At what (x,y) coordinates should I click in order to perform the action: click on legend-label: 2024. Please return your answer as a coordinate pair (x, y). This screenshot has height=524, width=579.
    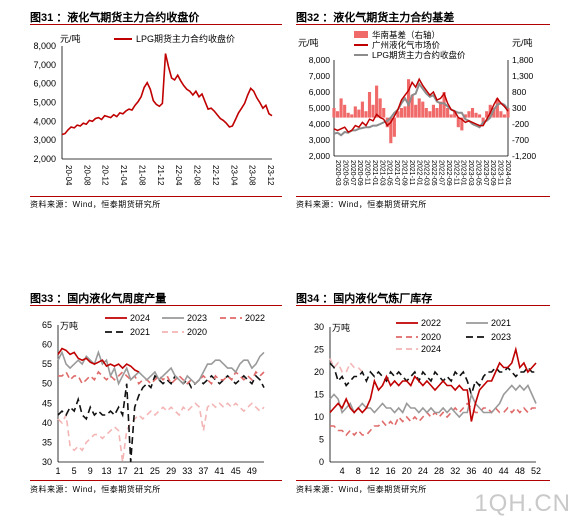
    Looking at the image, I should click on (431, 349).